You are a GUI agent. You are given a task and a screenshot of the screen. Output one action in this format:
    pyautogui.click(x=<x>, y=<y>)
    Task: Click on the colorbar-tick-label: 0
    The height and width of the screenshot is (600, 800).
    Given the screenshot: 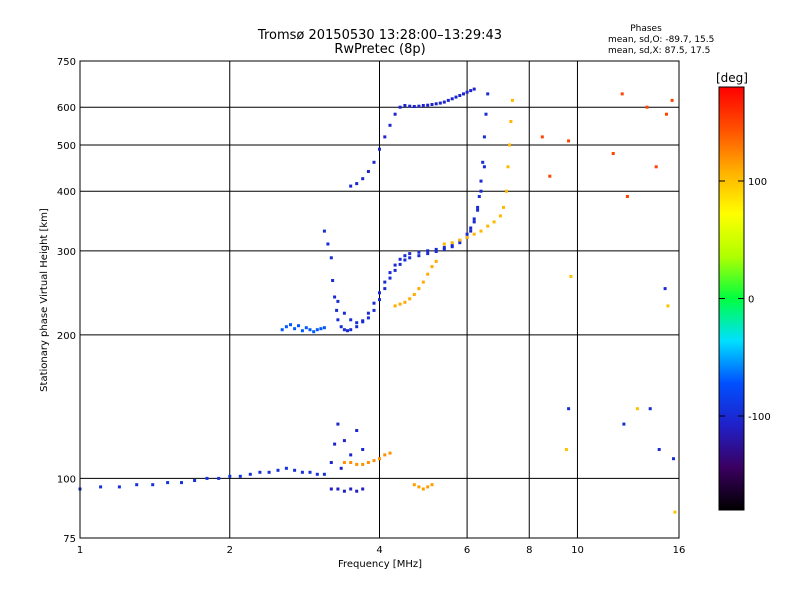 What is the action you would take?
    pyautogui.click(x=751, y=300)
    